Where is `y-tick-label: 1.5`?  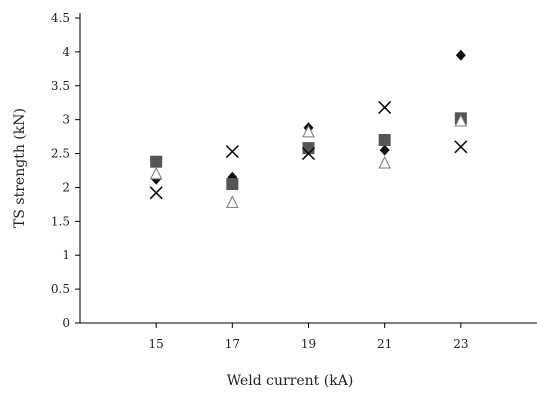 y-tick-label: 1.5 is located at coordinates (60, 221).